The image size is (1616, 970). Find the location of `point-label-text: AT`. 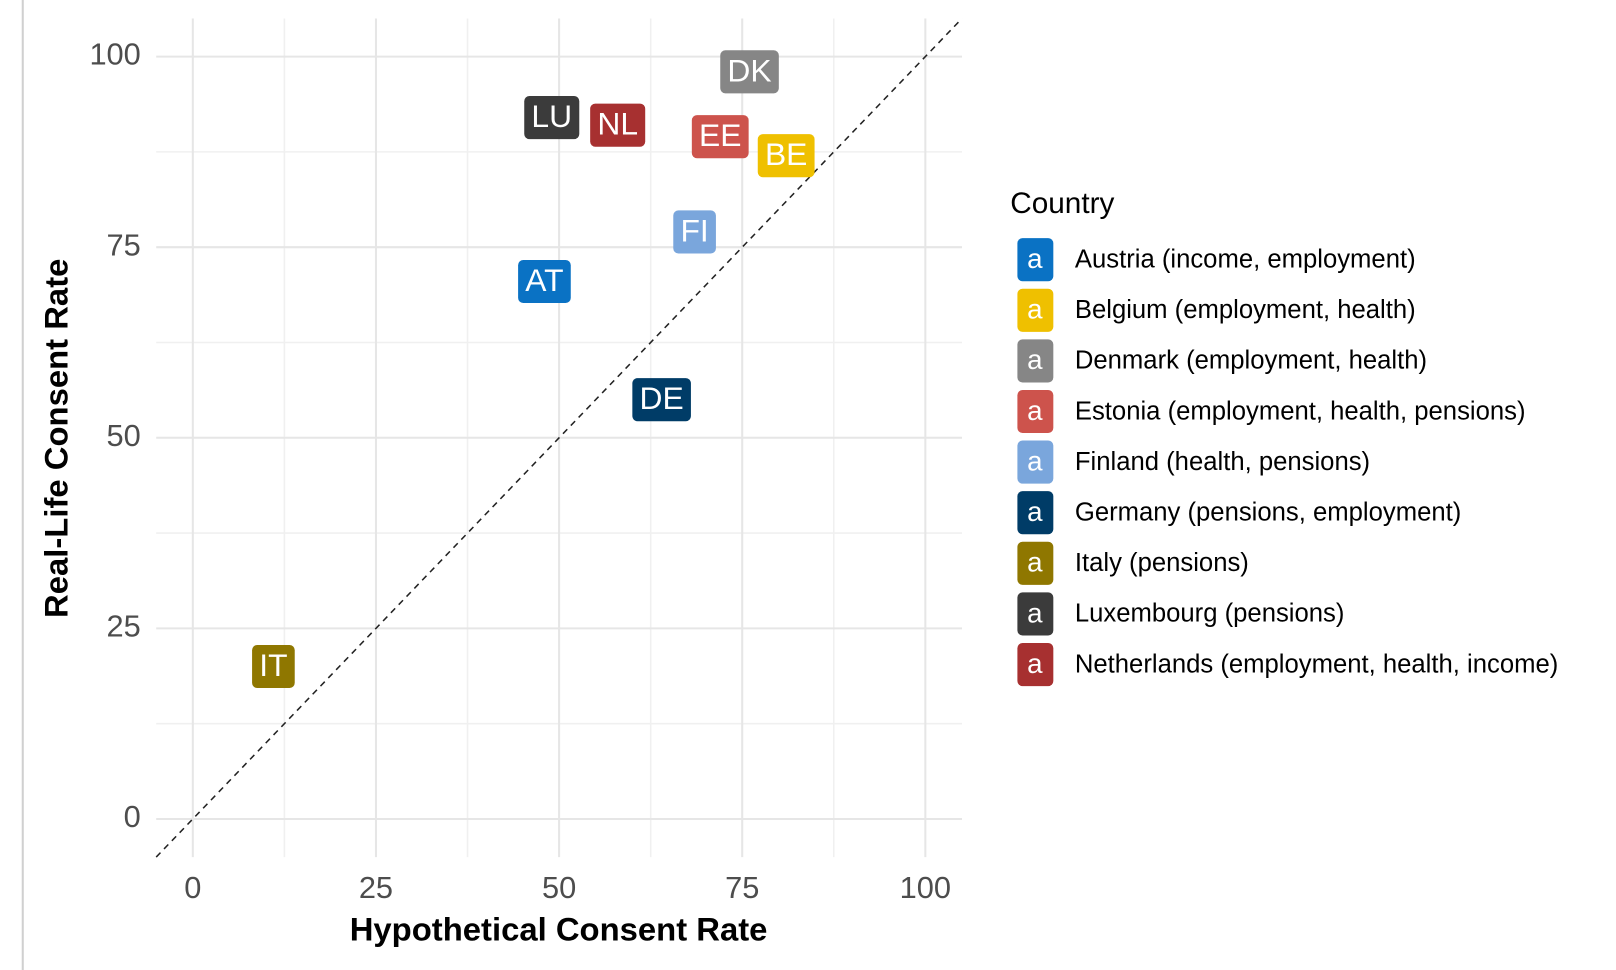

point-label-text: AT is located at coordinates (544, 280).